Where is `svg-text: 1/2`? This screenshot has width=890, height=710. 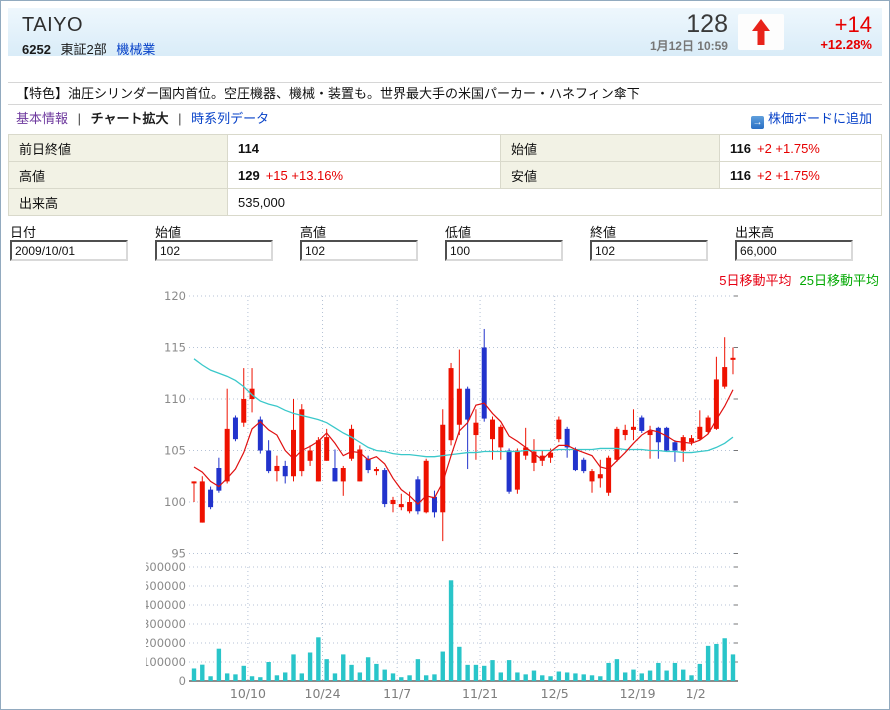
svg-text: 1/2 is located at coordinates (696, 693).